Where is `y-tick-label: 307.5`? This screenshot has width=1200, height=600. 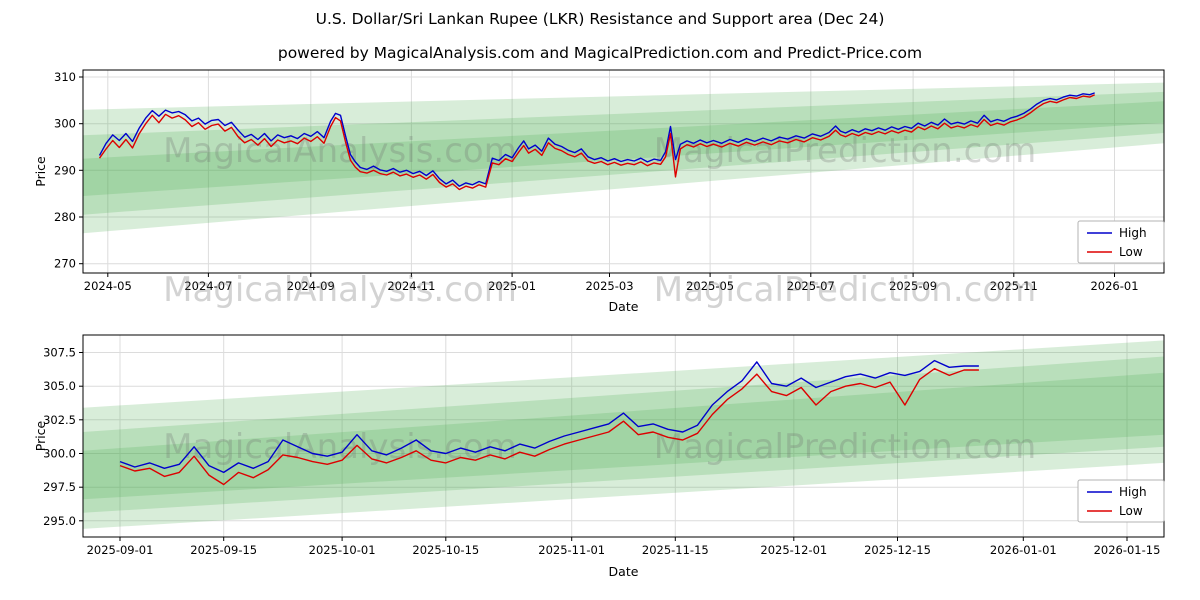
y-tick-label: 307.5 is located at coordinates (59, 353).